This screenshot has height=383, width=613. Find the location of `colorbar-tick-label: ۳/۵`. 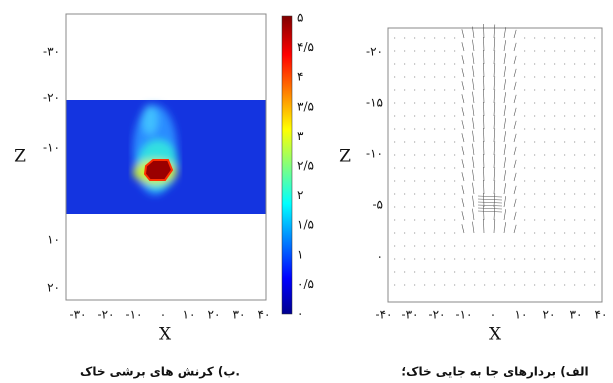

colorbar-tick-label: ۳/۵ is located at coordinates (305, 106).